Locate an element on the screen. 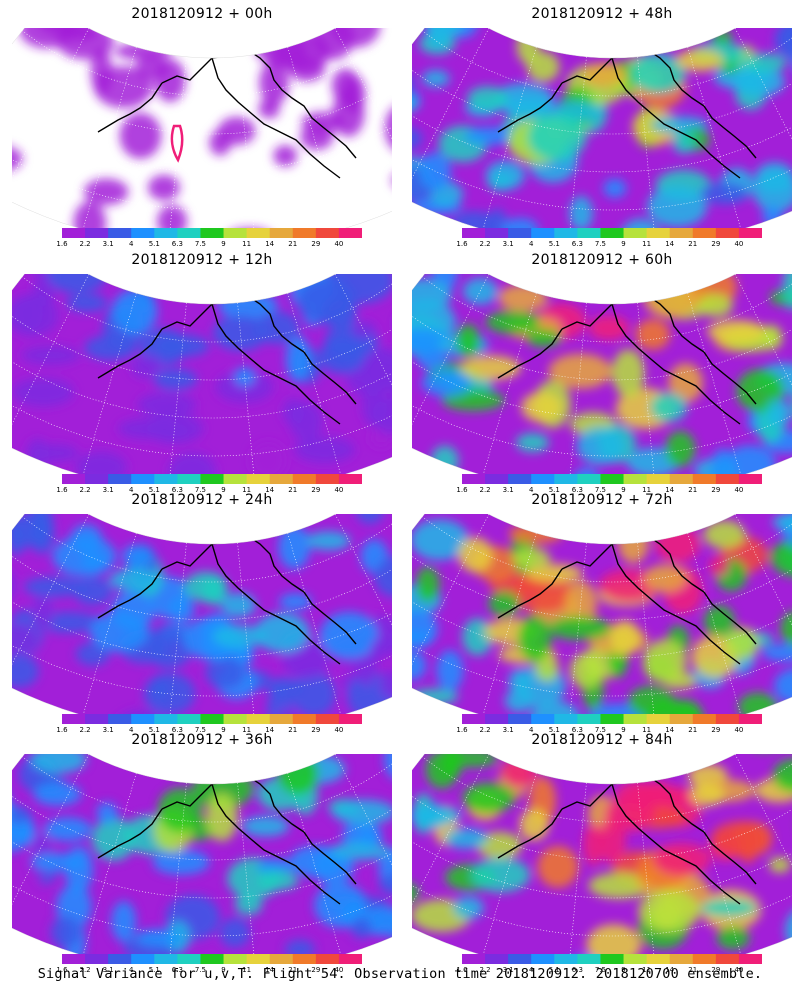  colorbar-tick-label: 1.6 is located at coordinates (462, 490).